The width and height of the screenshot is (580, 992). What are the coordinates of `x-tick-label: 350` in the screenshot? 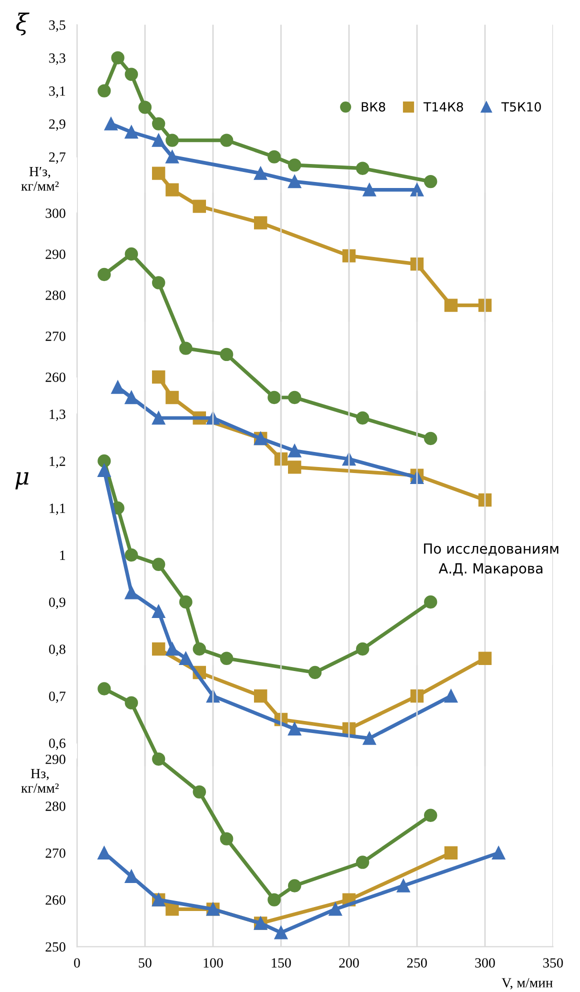 It's located at (553, 963).